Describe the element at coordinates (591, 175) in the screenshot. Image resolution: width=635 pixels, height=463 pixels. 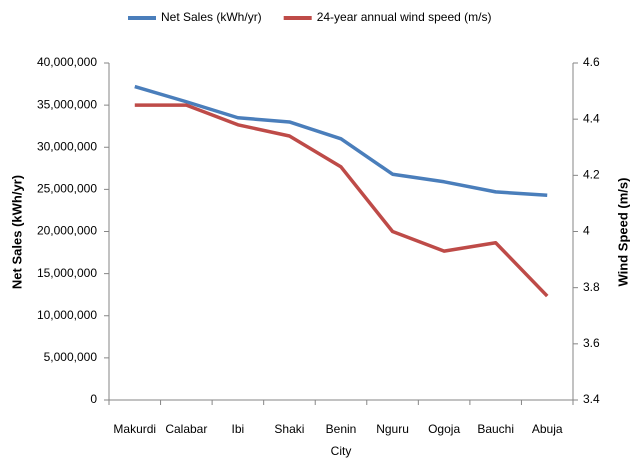
I see `y2-tick-label: 4.2` at that location.